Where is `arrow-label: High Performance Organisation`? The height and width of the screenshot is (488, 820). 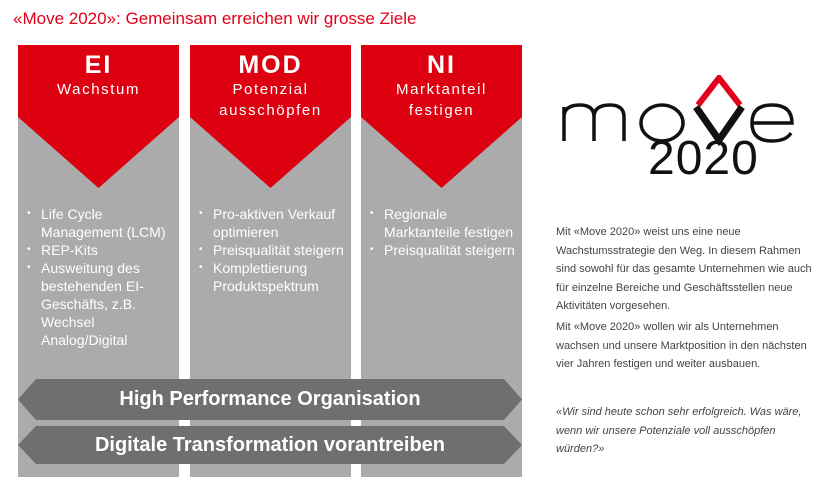 arrow-label: High Performance Organisation is located at coordinates (270, 399).